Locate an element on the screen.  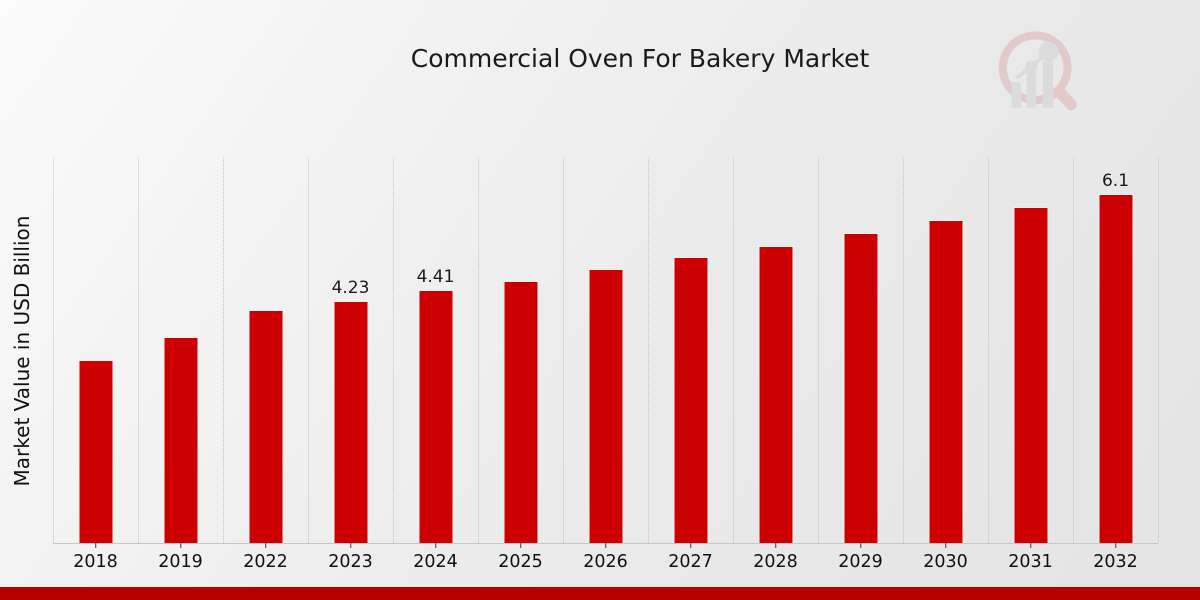
x-axis-label-2032: 2032 is located at coordinates (1115, 562).